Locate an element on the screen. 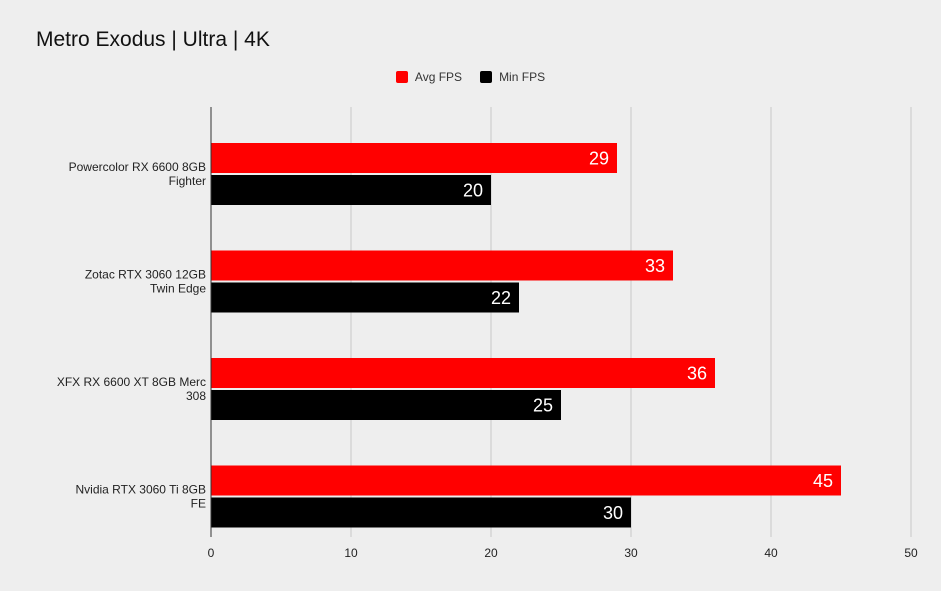 The image size is (941, 591). category-label: 308 is located at coordinates (196, 396).